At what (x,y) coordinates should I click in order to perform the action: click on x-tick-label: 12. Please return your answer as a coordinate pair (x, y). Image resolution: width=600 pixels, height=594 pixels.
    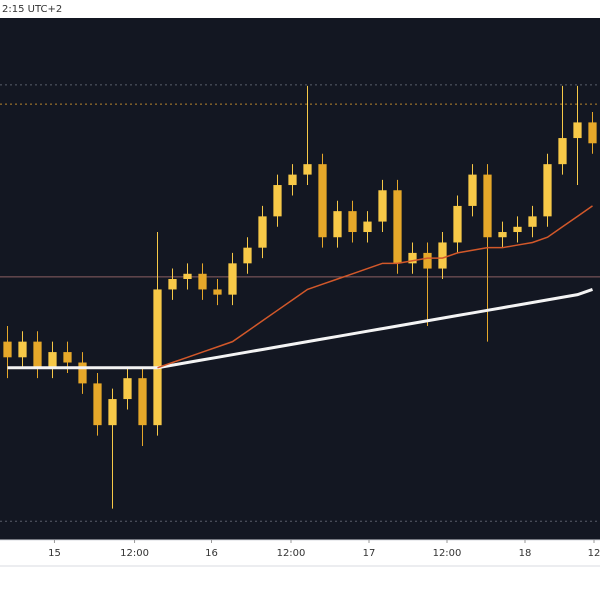
    Looking at the image, I should click on (594, 553).